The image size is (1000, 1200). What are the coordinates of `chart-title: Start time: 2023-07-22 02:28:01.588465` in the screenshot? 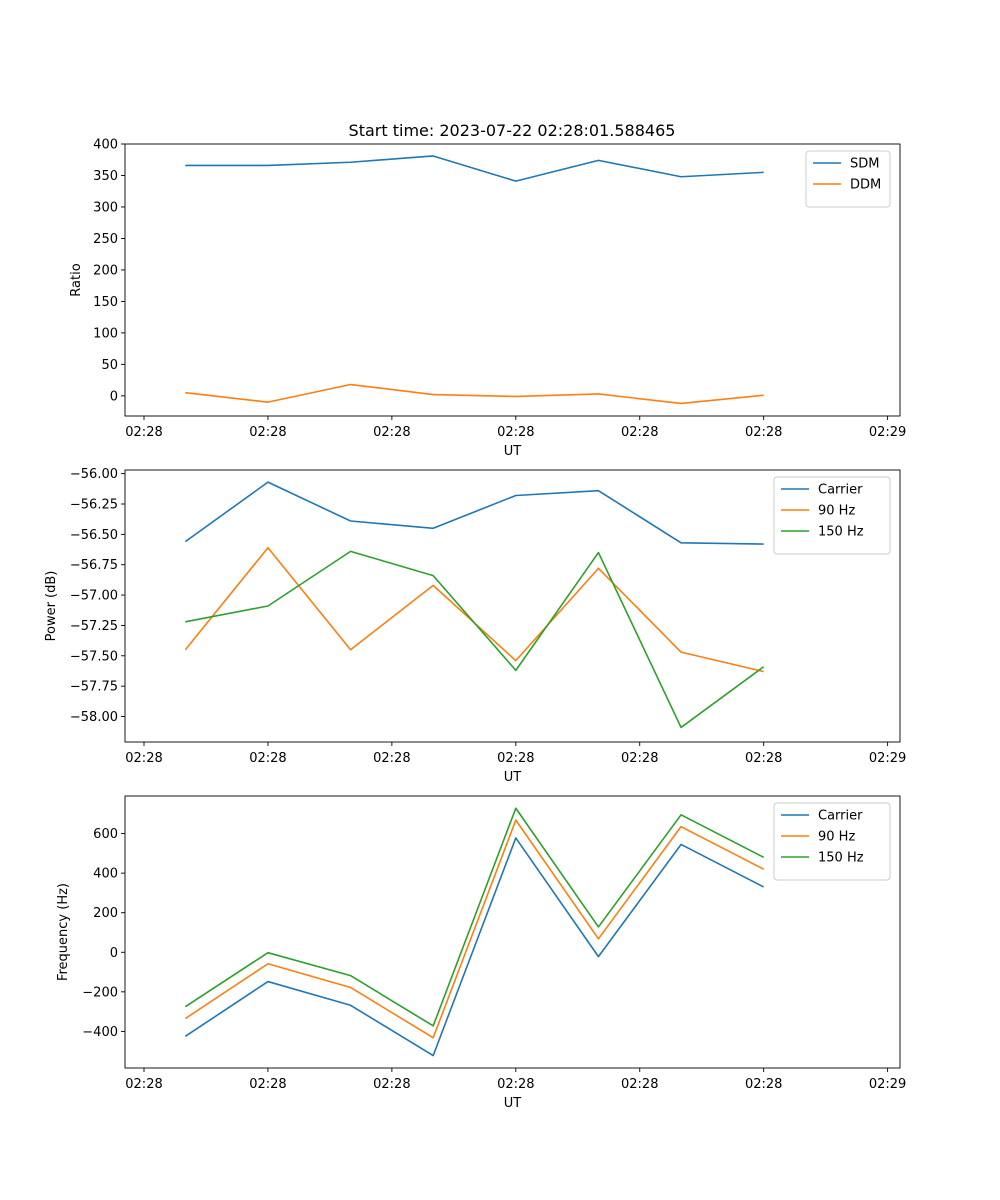 It's located at (512, 130).